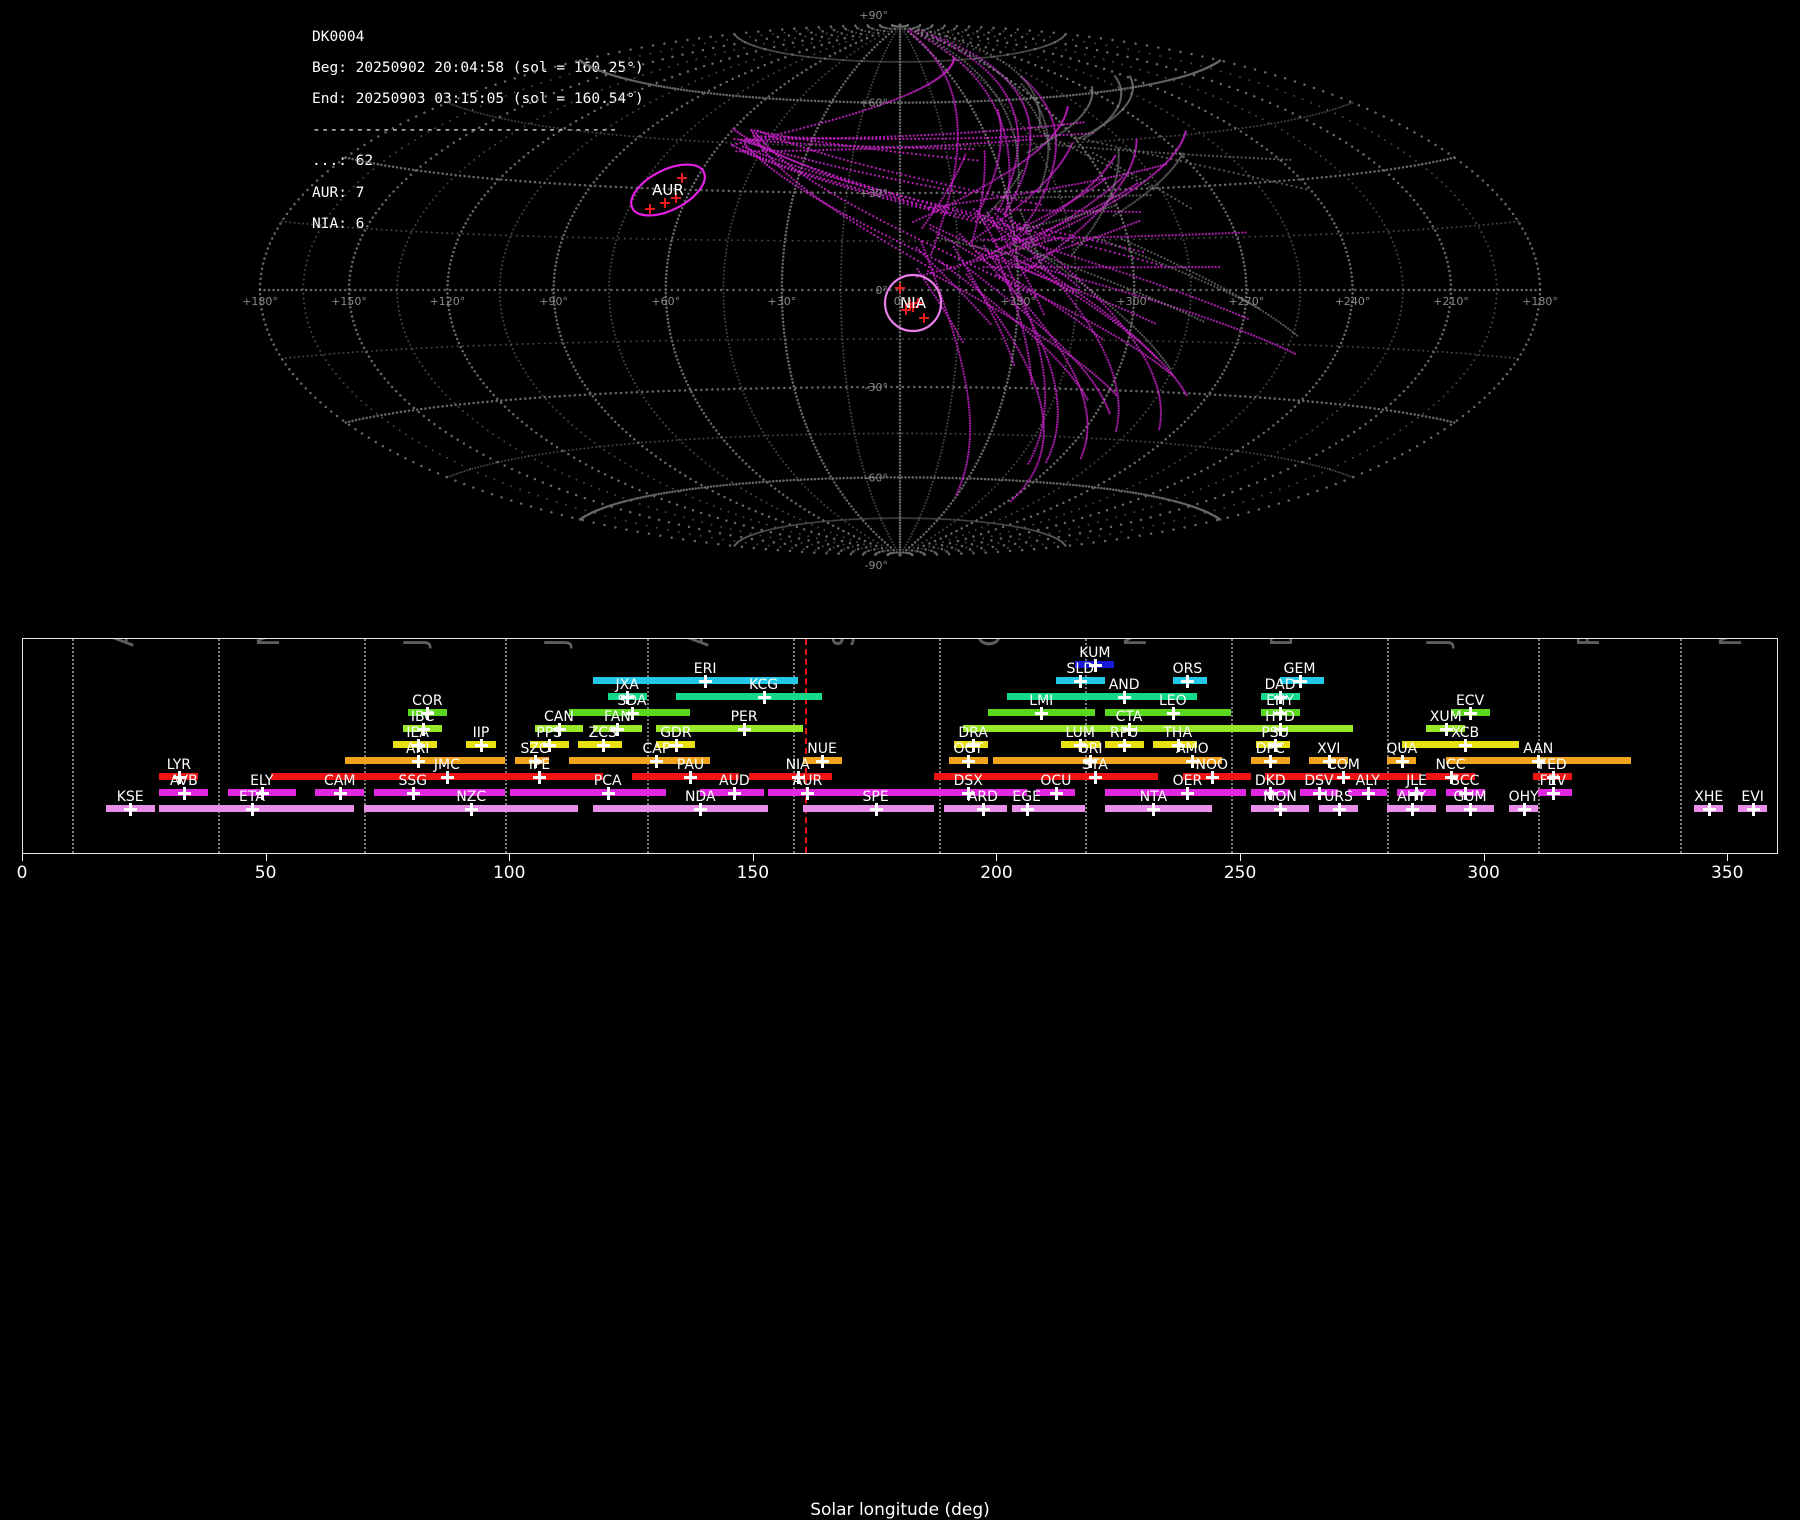  What do you see at coordinates (510, 857) in the screenshot?
I see `x-axis-tick` at bounding box center [510, 857].